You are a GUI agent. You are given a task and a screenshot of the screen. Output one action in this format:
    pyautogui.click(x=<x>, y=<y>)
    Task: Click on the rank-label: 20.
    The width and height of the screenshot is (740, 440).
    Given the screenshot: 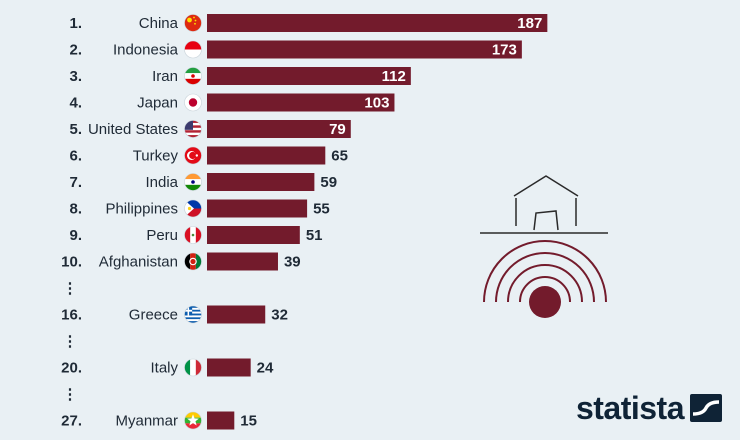 What is the action you would take?
    pyautogui.click(x=71, y=368)
    